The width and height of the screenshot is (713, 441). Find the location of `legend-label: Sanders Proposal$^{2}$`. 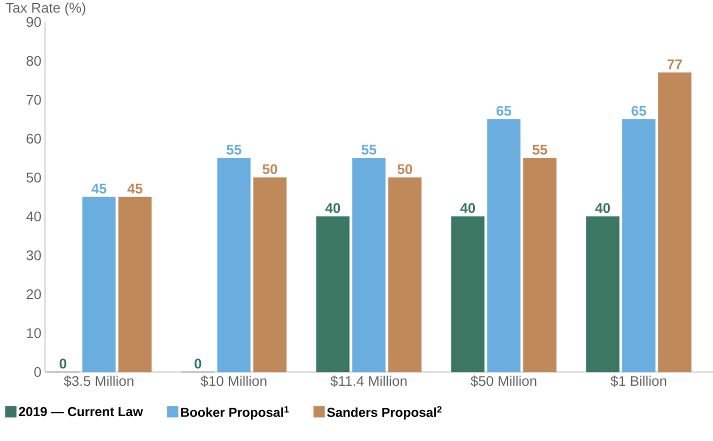

legend-label: Sanders Proposal$^{2}$ is located at coordinates (384, 413).